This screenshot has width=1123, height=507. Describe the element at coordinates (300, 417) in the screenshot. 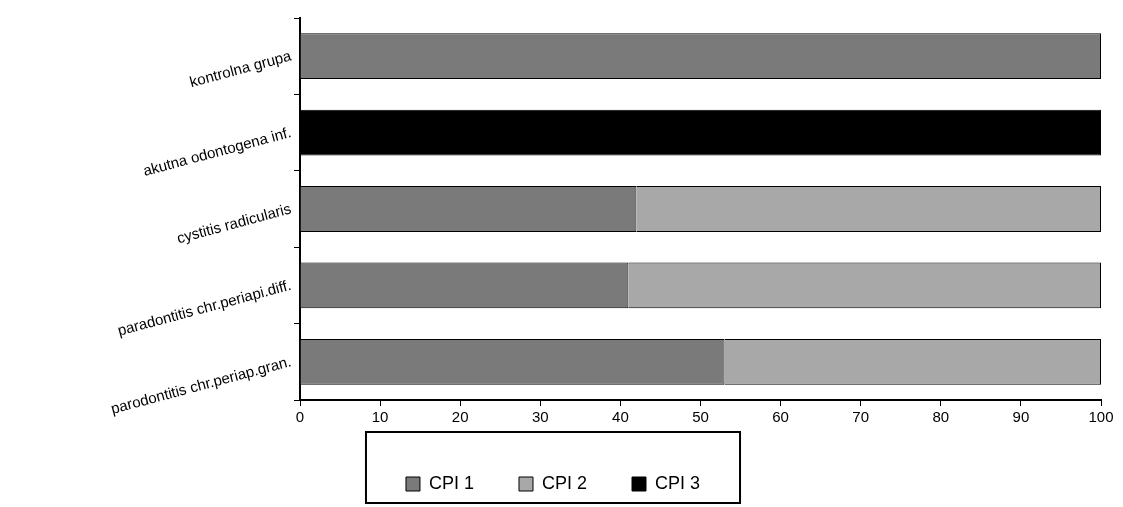

I see `x-tick-label: 0` at that location.